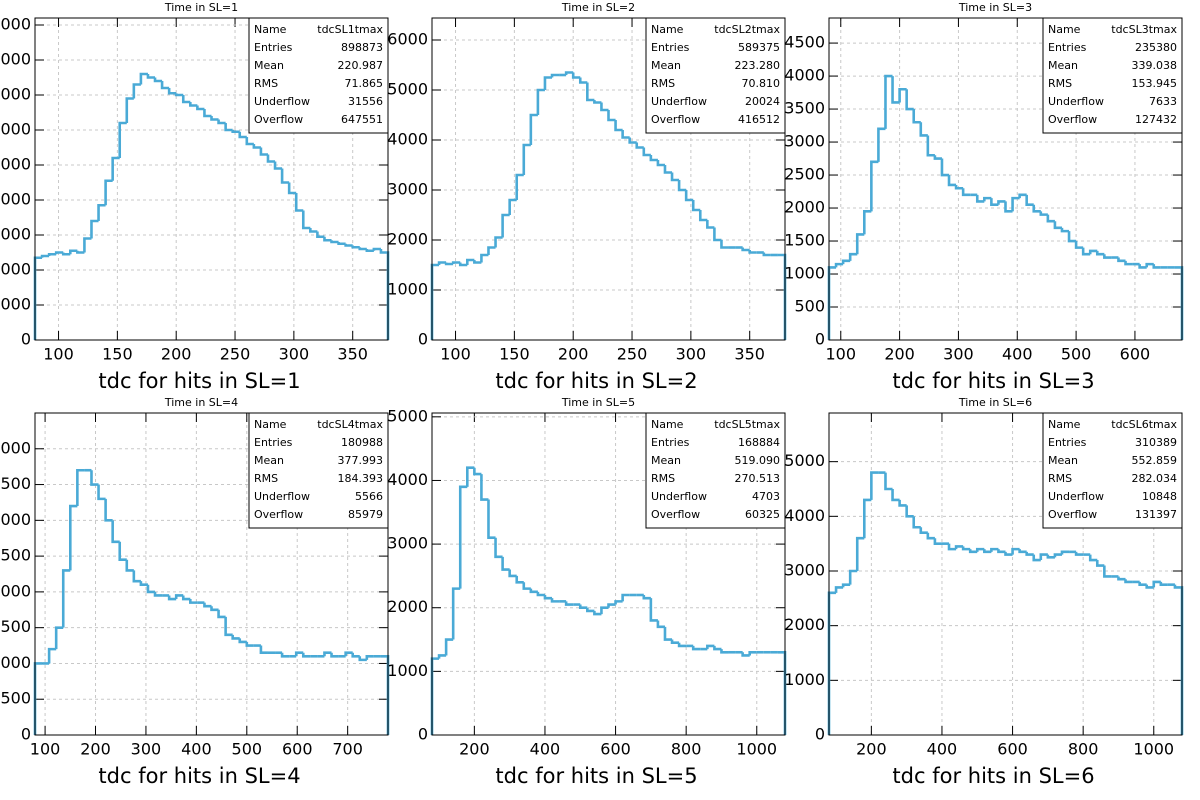 Image resolution: width=1200 pixels, height=800 pixels. What do you see at coordinates (1159, 496) in the screenshot?
I see `stats-value: 10848` at bounding box center [1159, 496].